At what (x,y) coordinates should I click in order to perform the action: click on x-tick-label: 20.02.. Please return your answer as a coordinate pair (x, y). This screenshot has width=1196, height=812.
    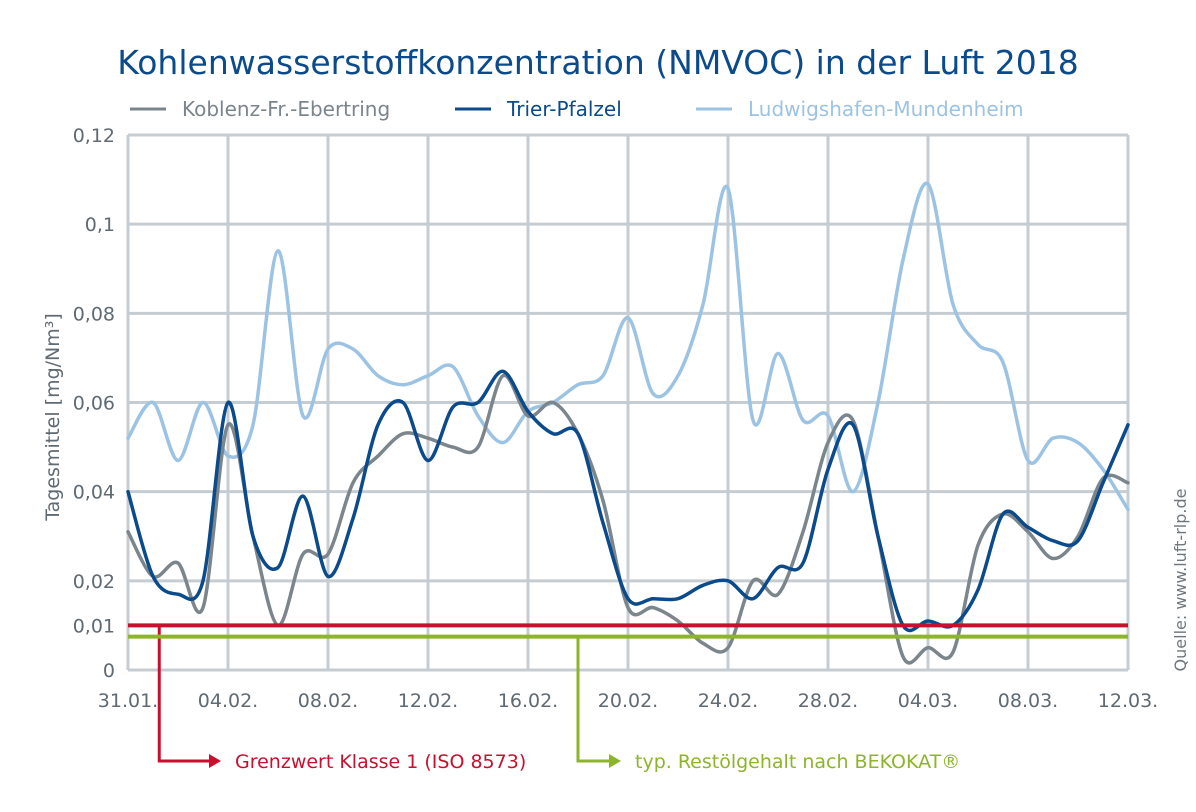
    Looking at the image, I should click on (628, 701).